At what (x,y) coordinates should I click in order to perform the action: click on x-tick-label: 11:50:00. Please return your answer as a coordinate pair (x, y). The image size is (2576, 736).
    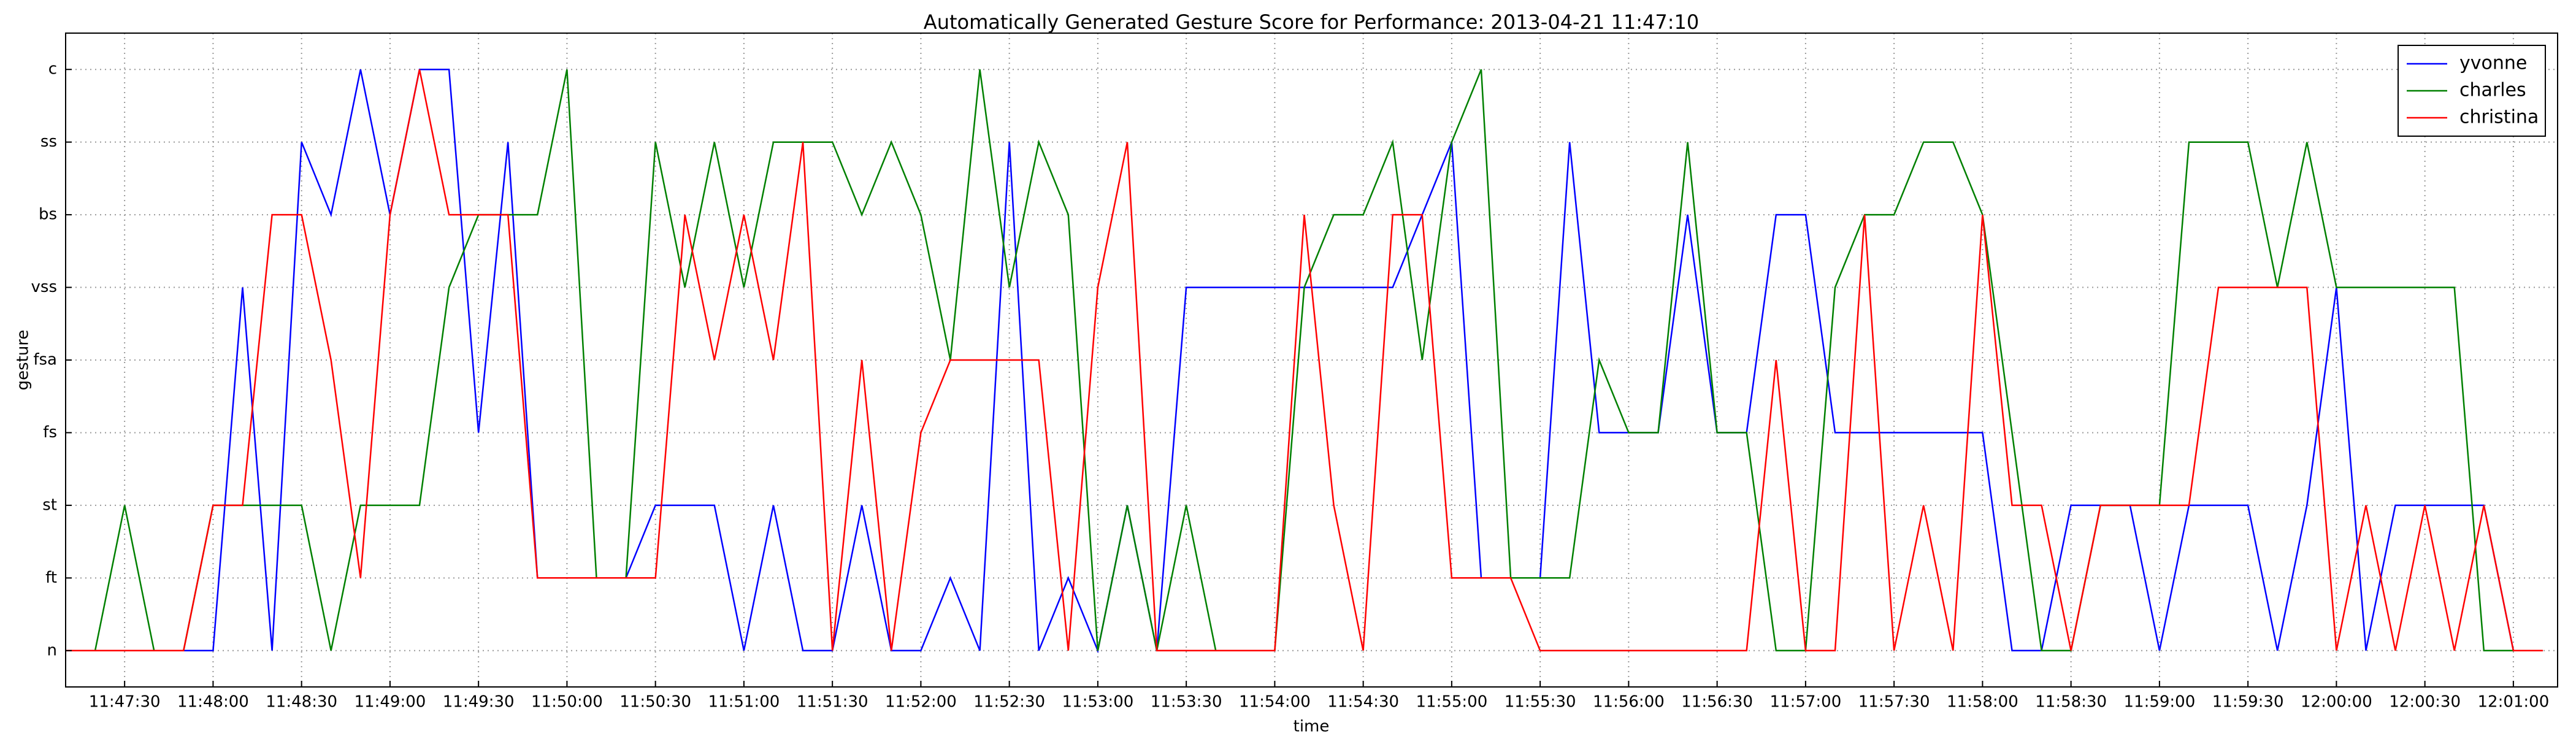
    Looking at the image, I should click on (567, 702).